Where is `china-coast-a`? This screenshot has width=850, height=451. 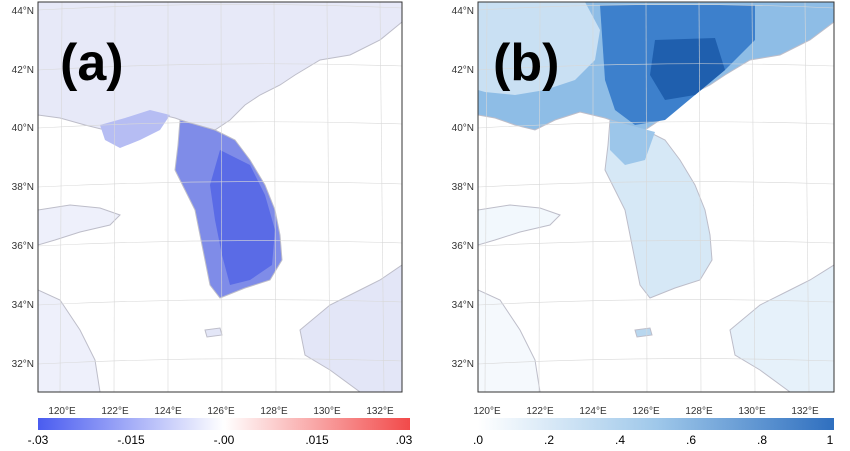 china-coast-a is located at coordinates (69, 340).